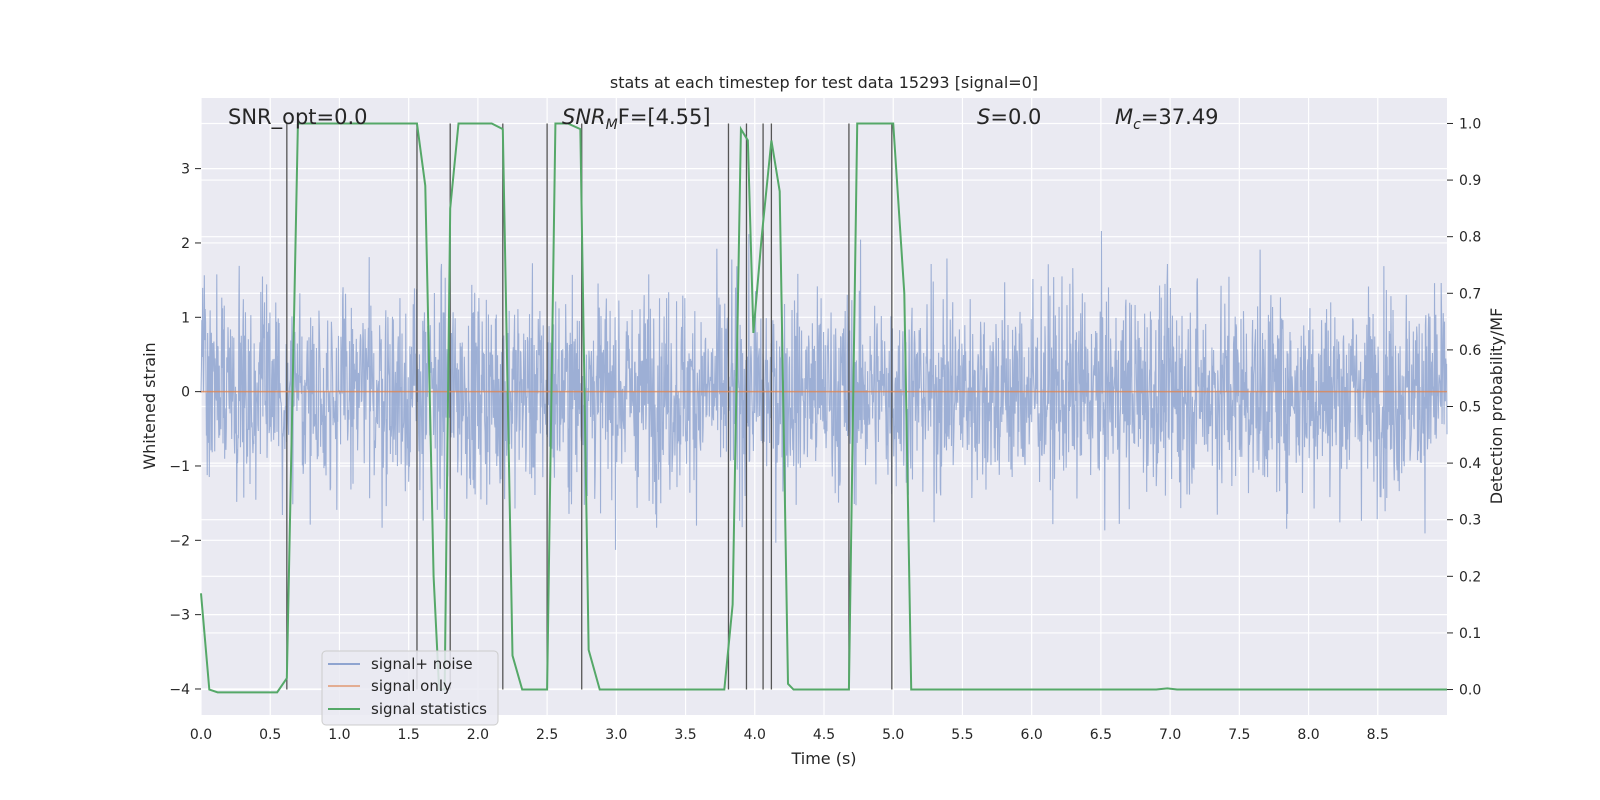  I want to click on x-tick-label: 1.5, so click(409, 735).